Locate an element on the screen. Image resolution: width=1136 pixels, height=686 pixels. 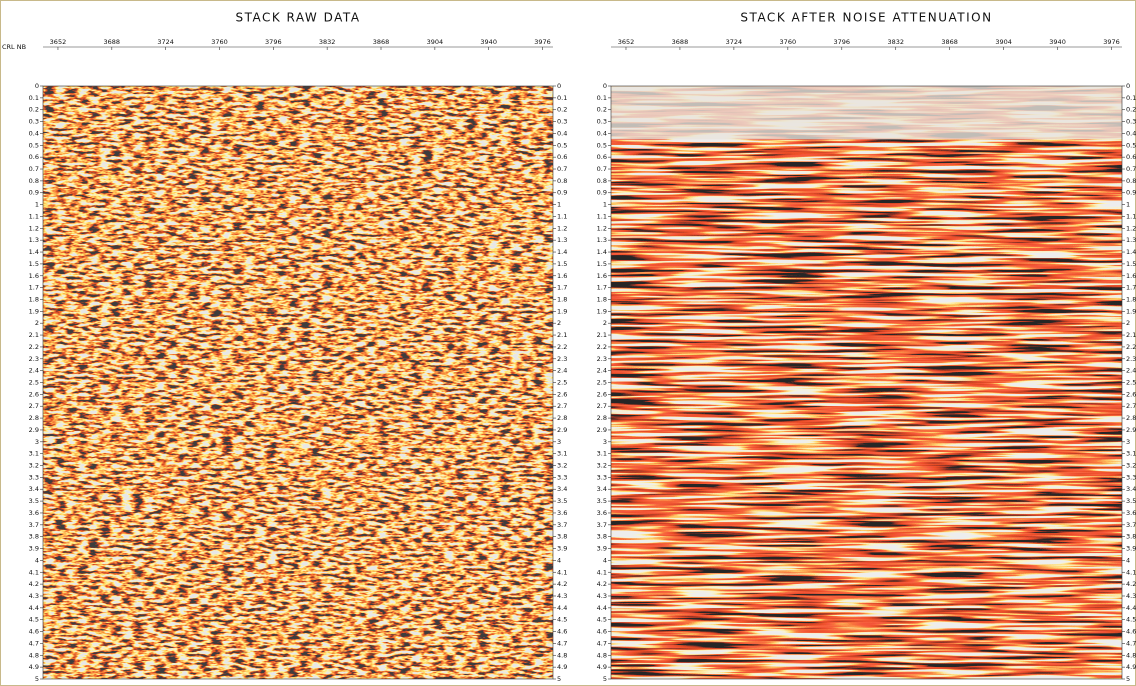
y-tick-label: 0.7 is located at coordinates (34, 169).